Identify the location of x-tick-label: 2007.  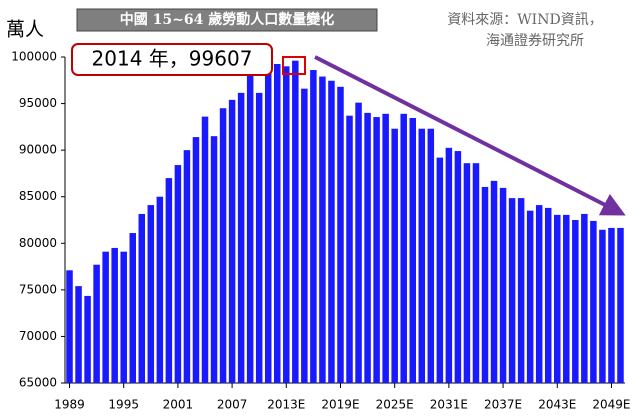
(232, 405).